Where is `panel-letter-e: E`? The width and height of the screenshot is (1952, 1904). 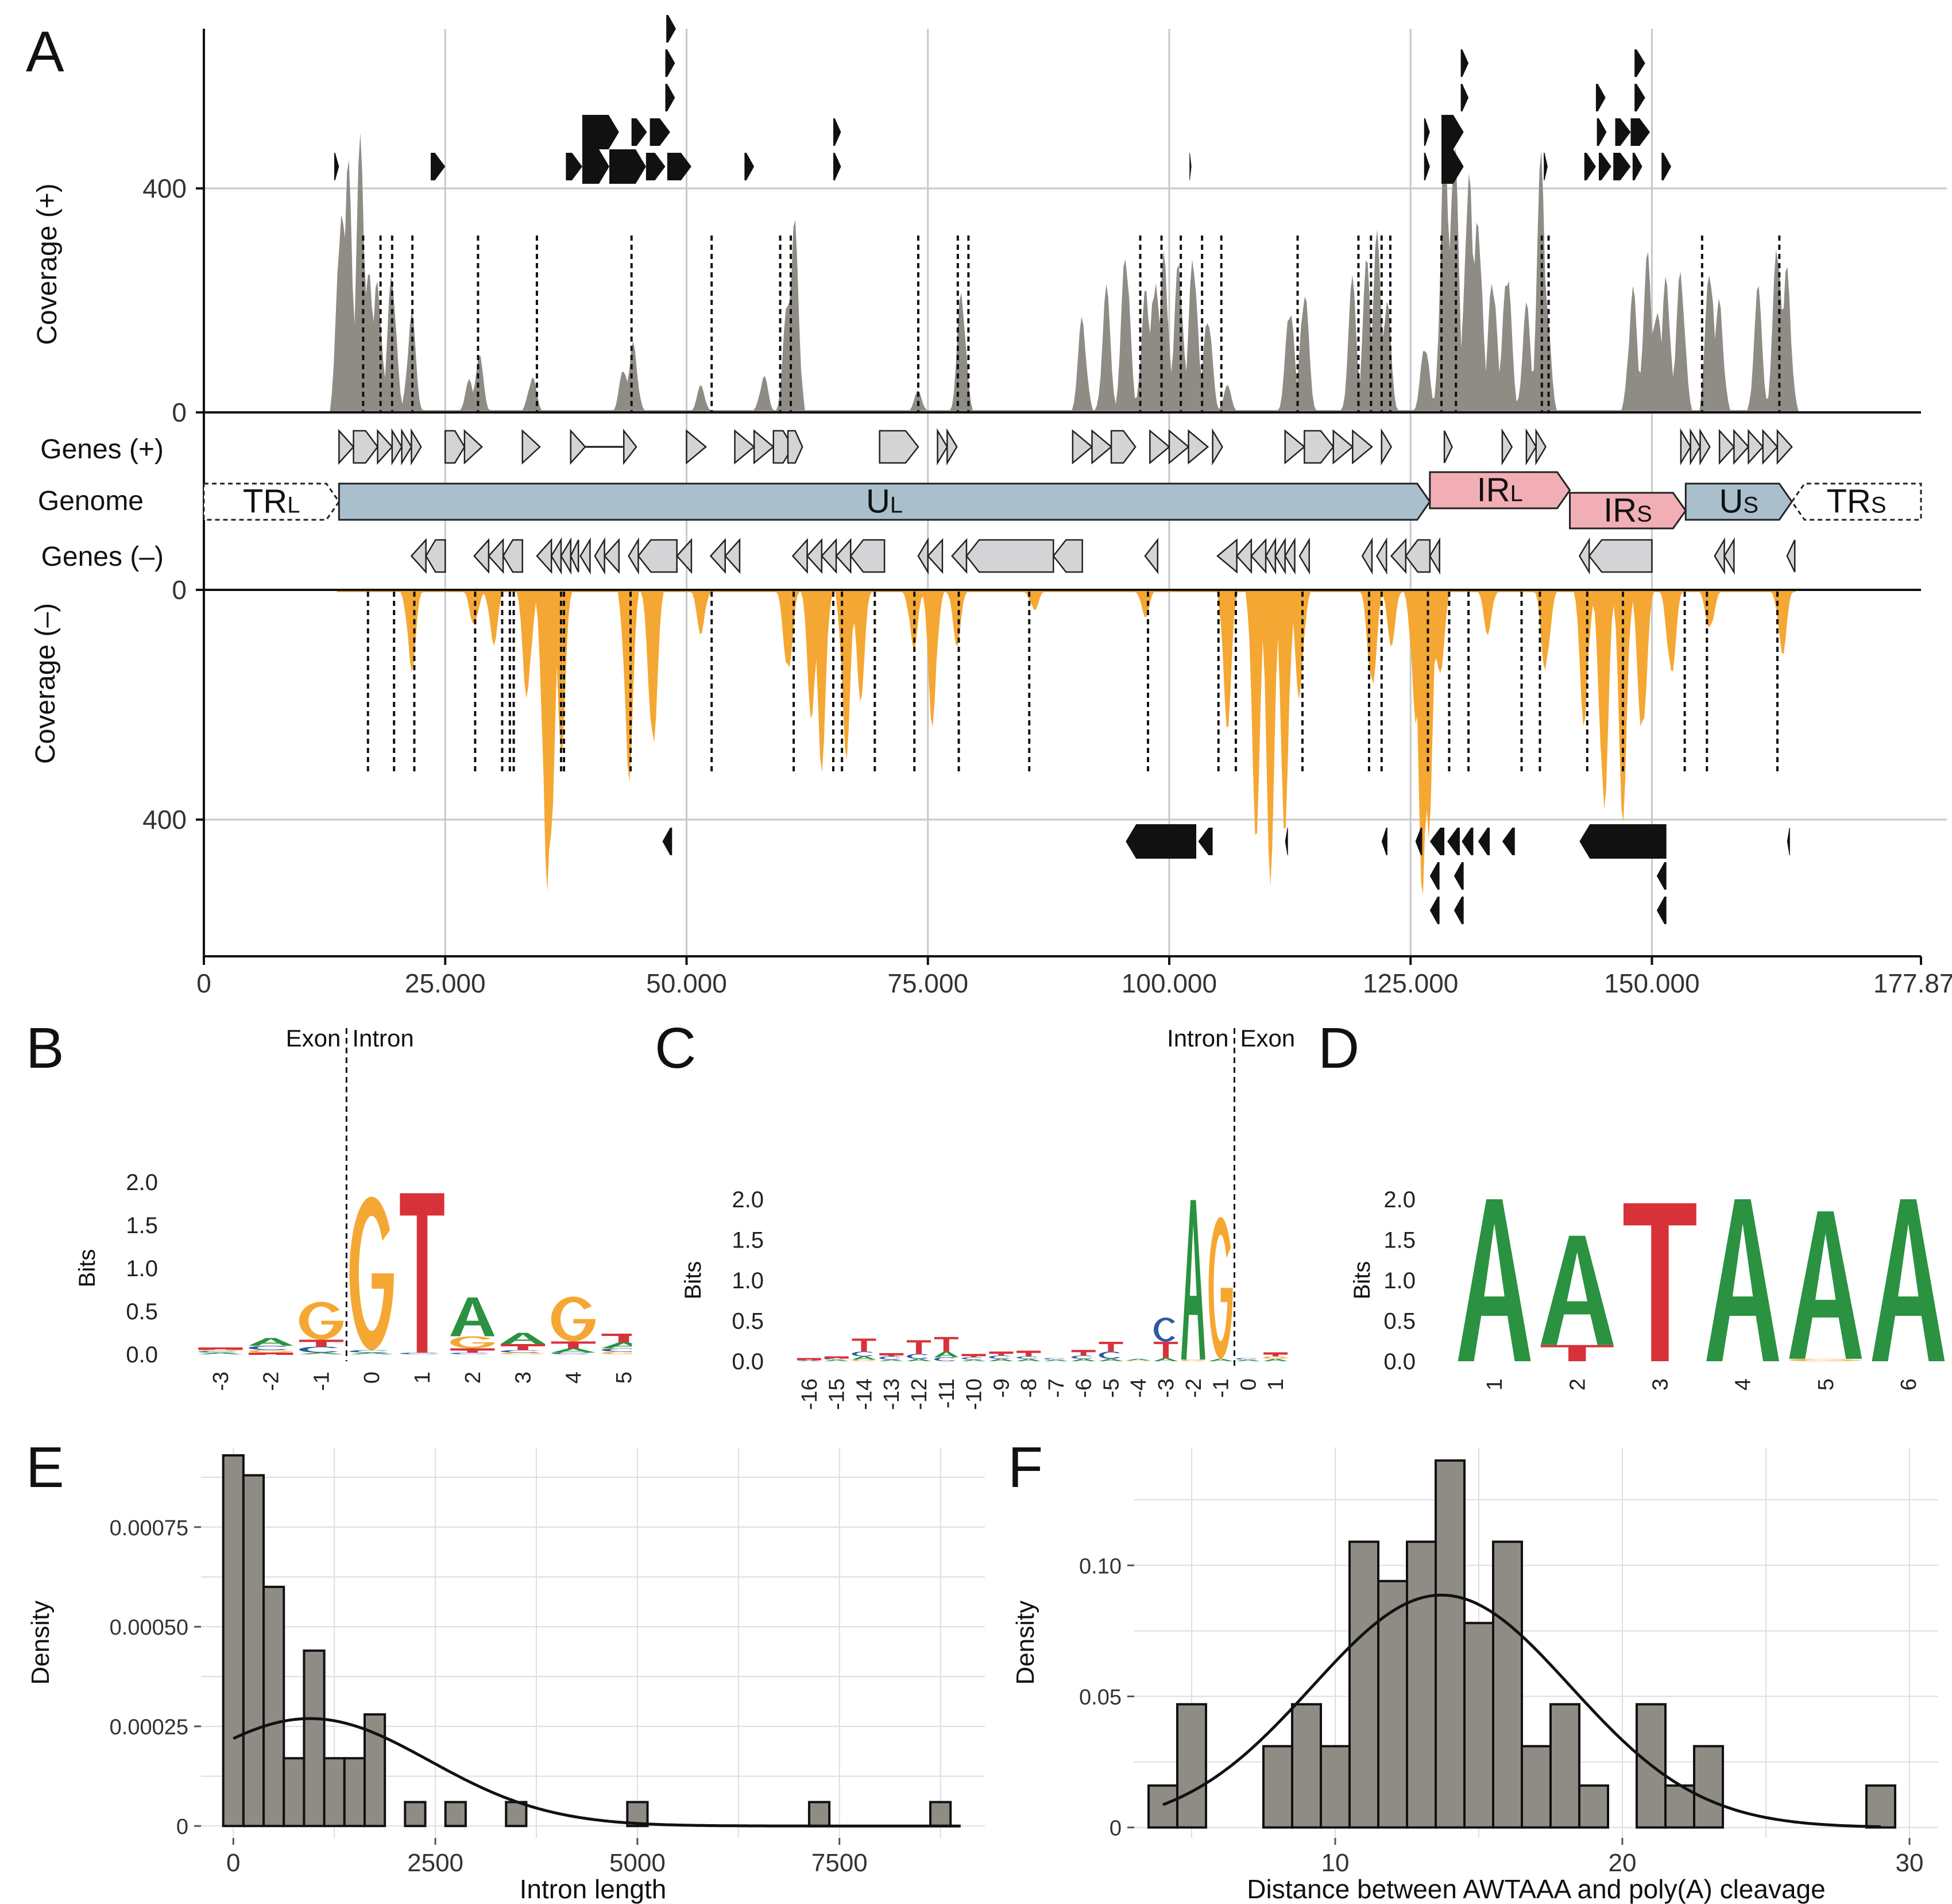
panel-letter-e: E is located at coordinates (45, 1467).